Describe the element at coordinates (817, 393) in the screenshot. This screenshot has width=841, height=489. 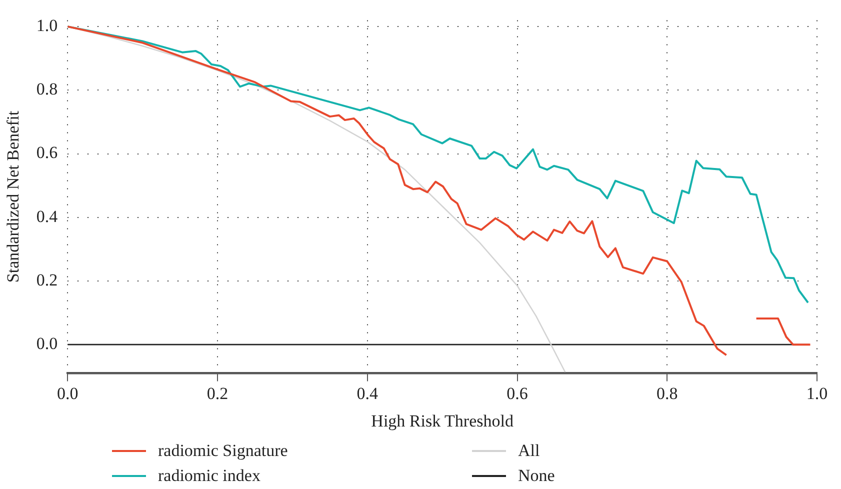
I see `x-tick-label: 1.0` at that location.